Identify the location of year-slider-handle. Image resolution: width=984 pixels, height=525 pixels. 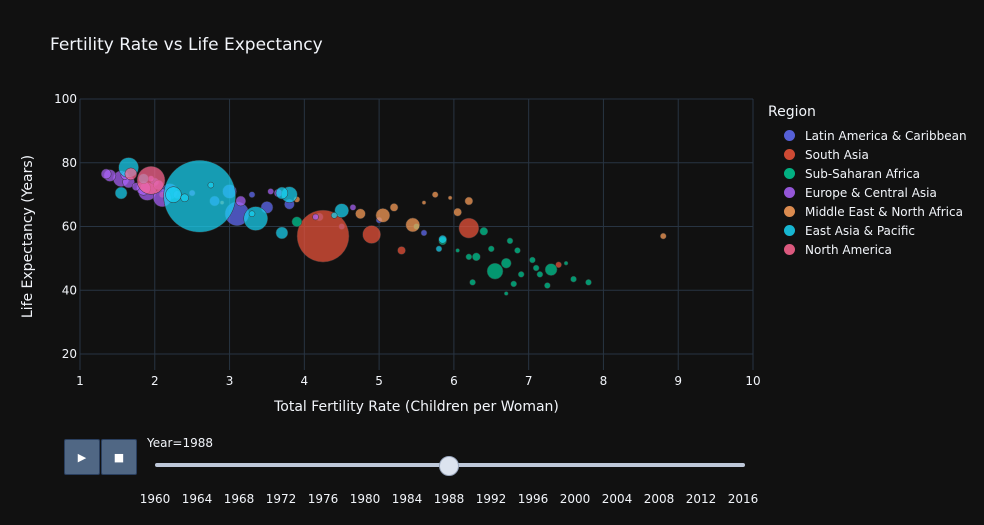
(449, 466).